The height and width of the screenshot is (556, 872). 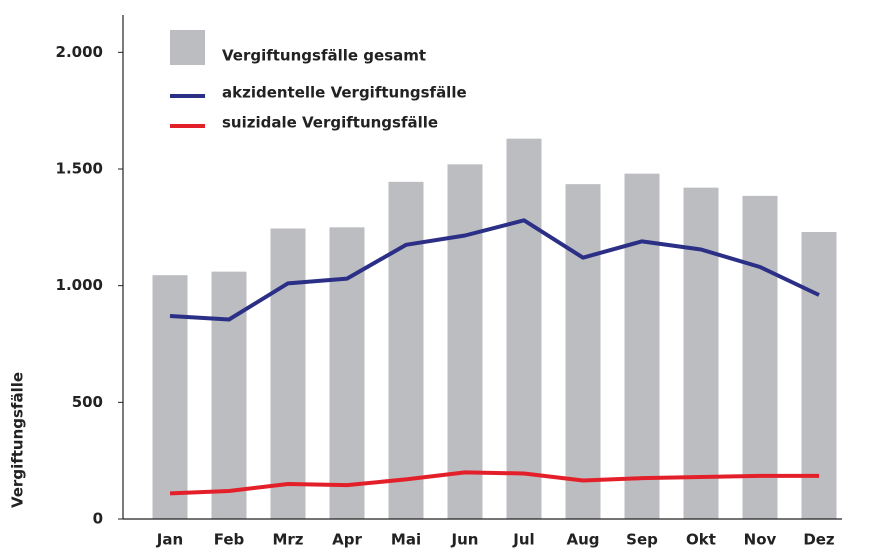 What do you see at coordinates (642, 540) in the screenshot?
I see `x-tick-label: Sep` at bounding box center [642, 540].